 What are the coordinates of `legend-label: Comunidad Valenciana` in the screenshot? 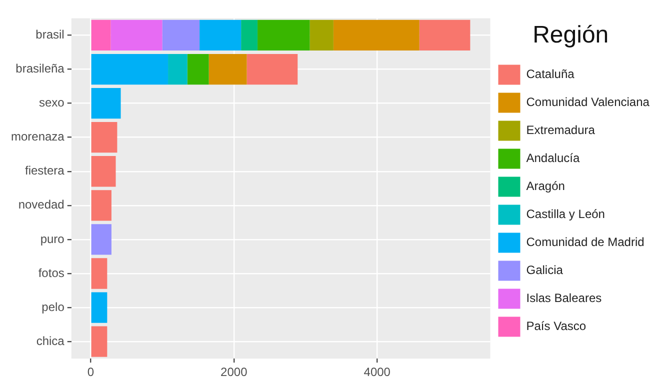 It's located at (588, 102).